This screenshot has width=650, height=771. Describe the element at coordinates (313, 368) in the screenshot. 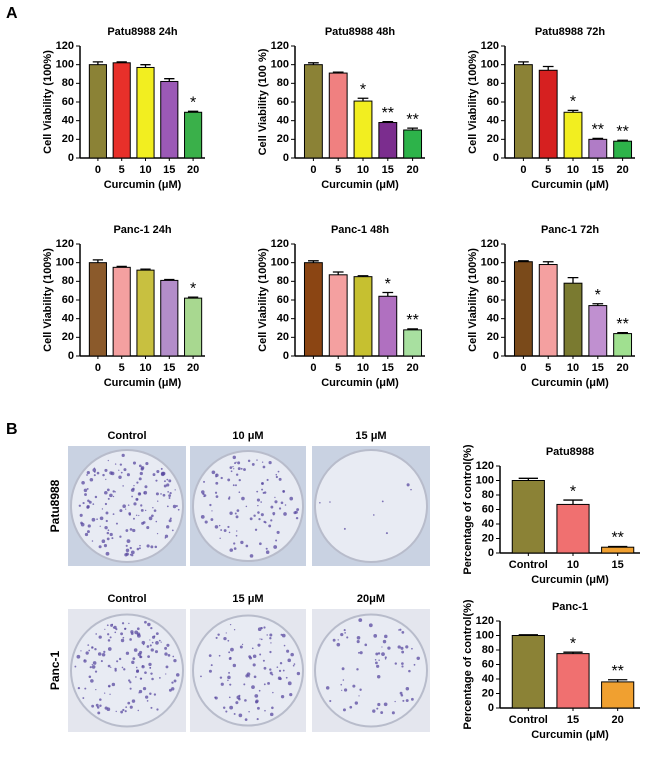

I see `x-tick-label: 0` at that location.